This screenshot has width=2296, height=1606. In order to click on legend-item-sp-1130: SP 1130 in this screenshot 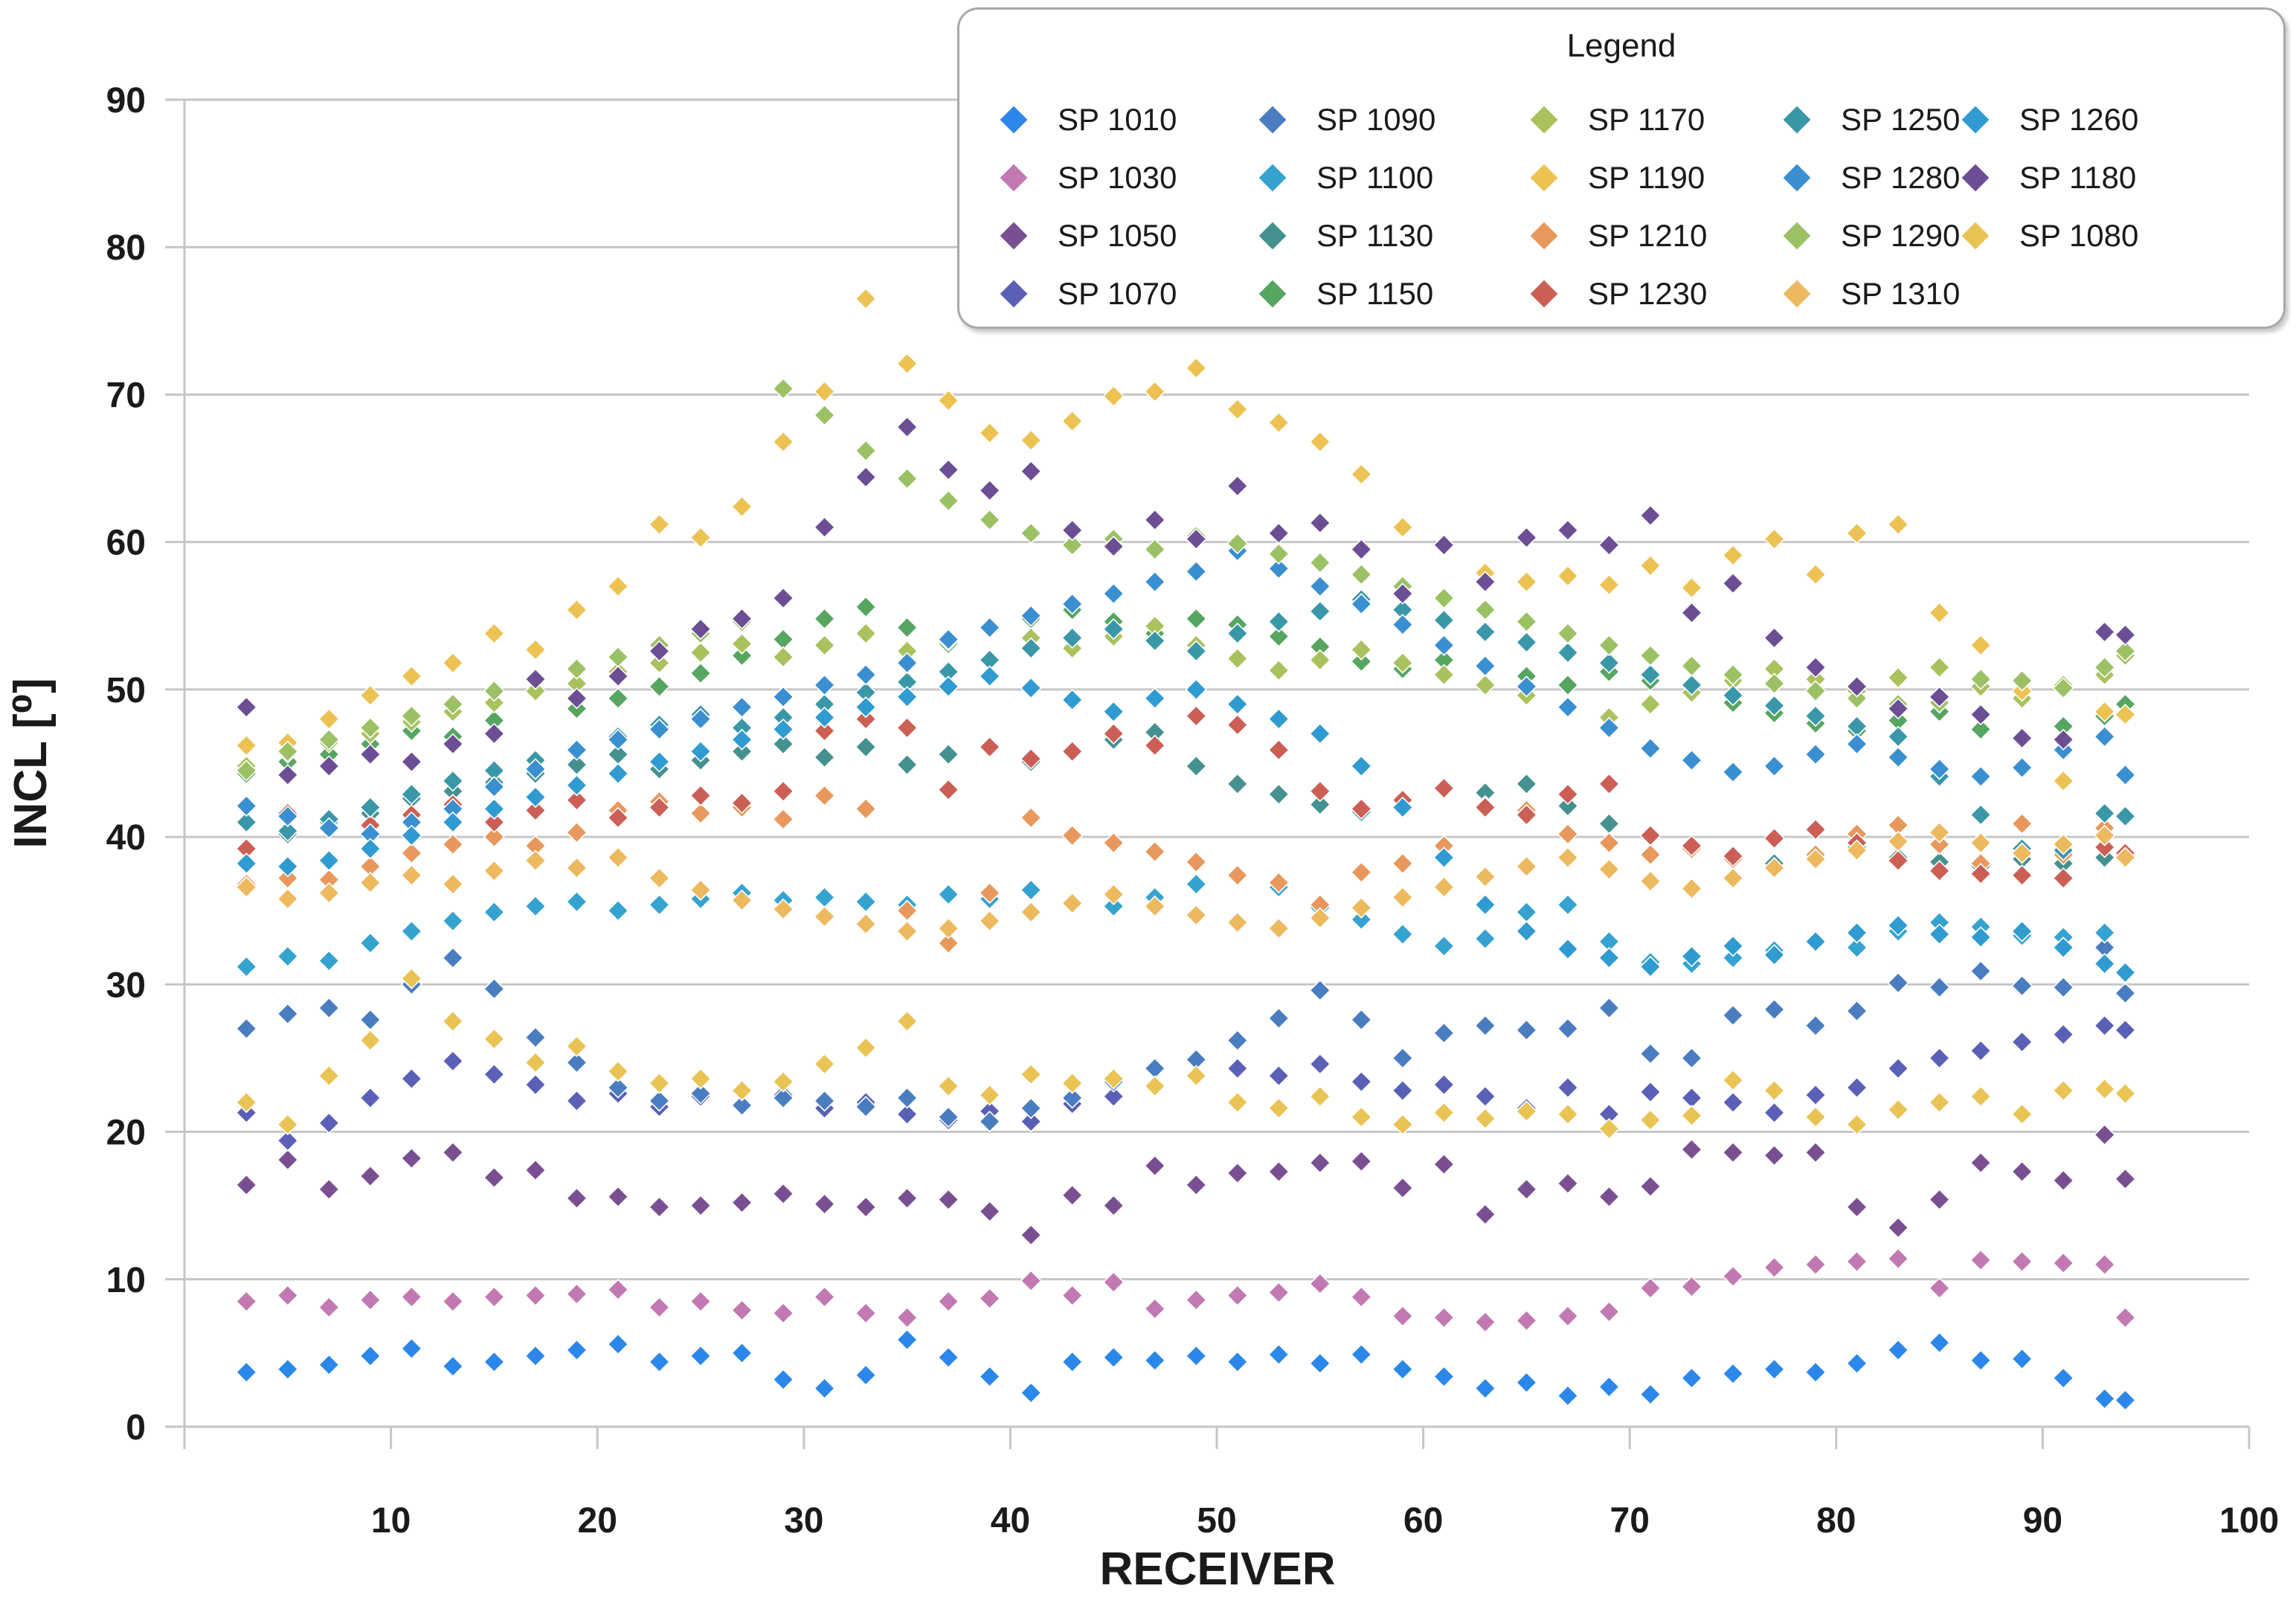, I will do `click(1345, 235)`.